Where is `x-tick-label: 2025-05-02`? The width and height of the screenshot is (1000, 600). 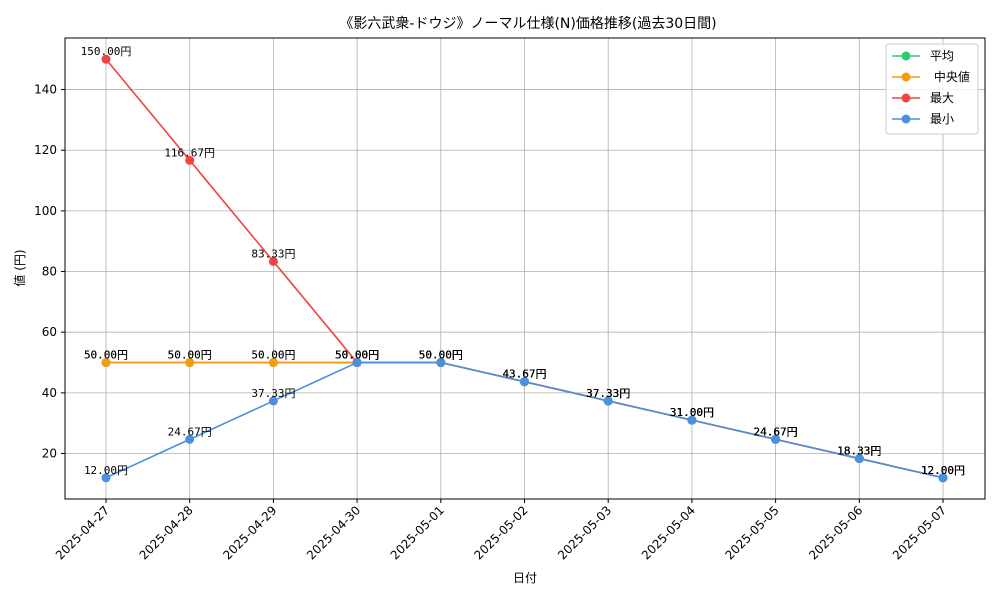
x-tick-label: 2025-05-02 is located at coordinates (500, 532).